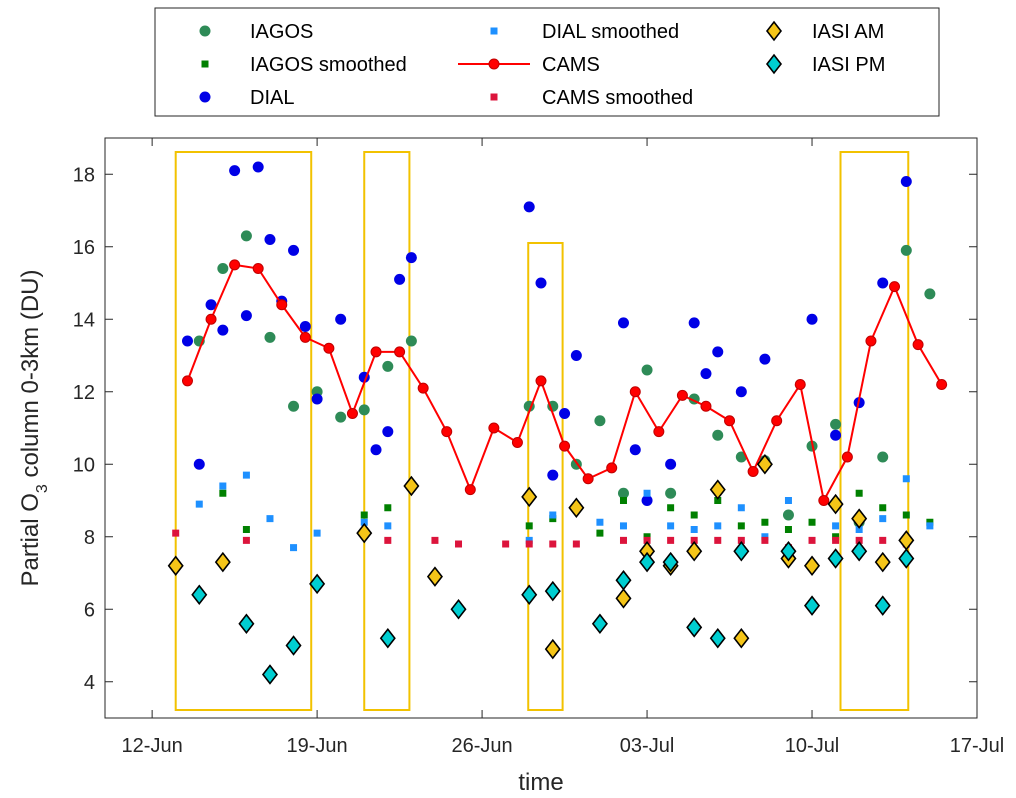 This screenshot has height=798, width=1016. What do you see at coordinates (571, 65) in the screenshot?
I see `legend-label: CAMS` at bounding box center [571, 65].